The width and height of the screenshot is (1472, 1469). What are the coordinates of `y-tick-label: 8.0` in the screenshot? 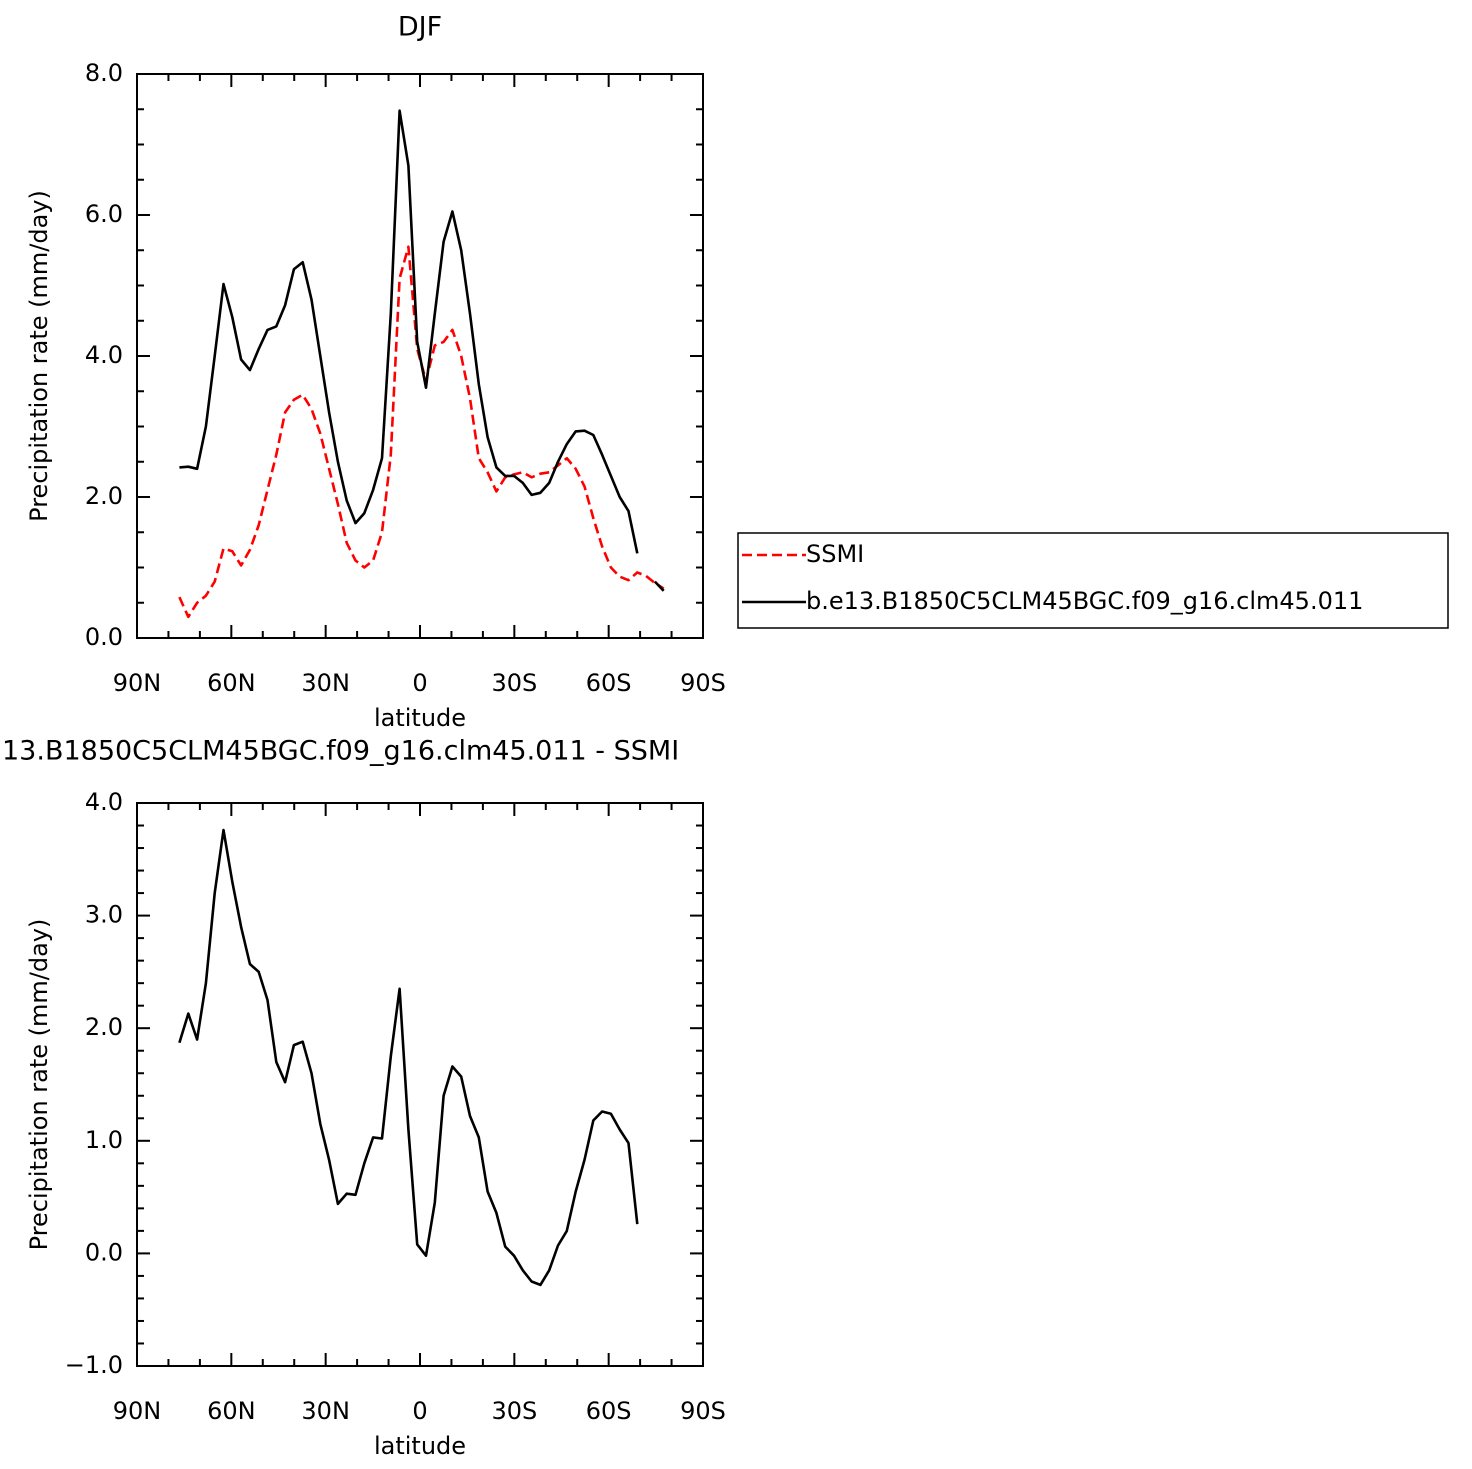 It's located at (104, 73).